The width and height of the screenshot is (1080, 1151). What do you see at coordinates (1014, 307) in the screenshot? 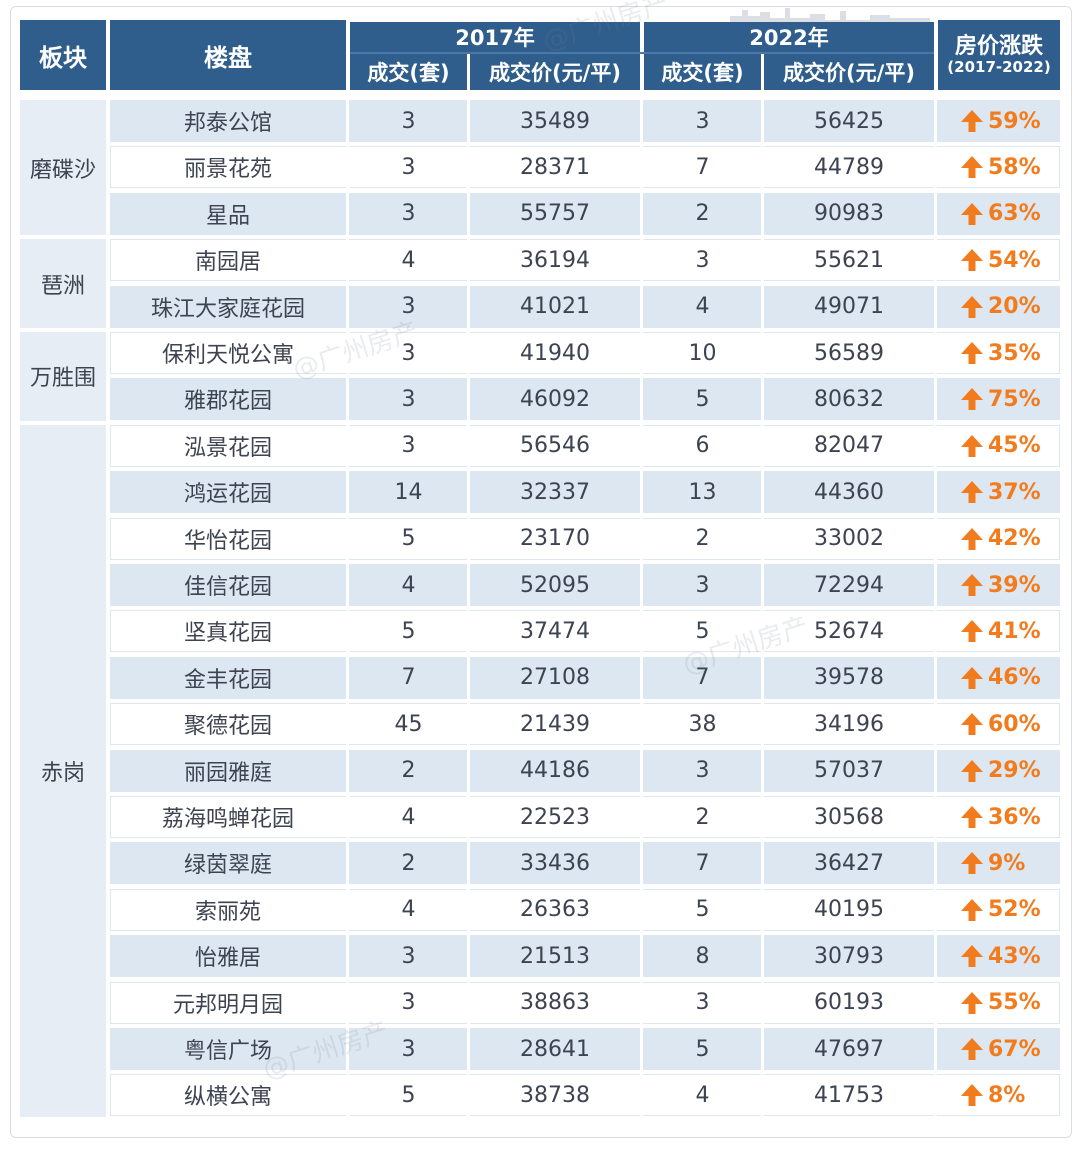
I see `price-change-value: 20%` at bounding box center [1014, 307].